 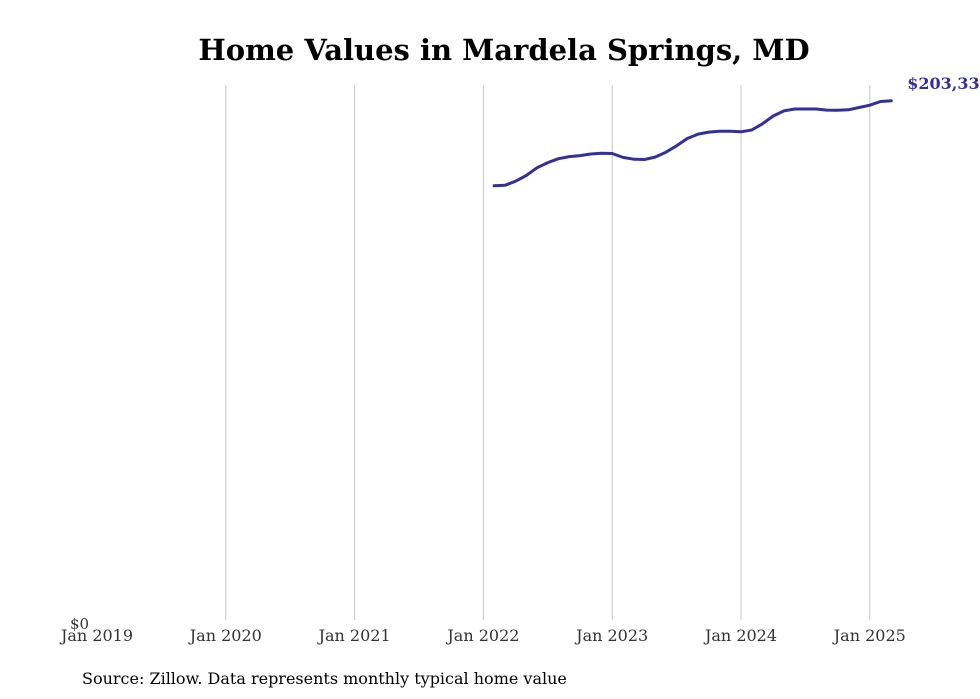 I want to click on x-tick-label: Jan 2024, so click(x=740, y=635).